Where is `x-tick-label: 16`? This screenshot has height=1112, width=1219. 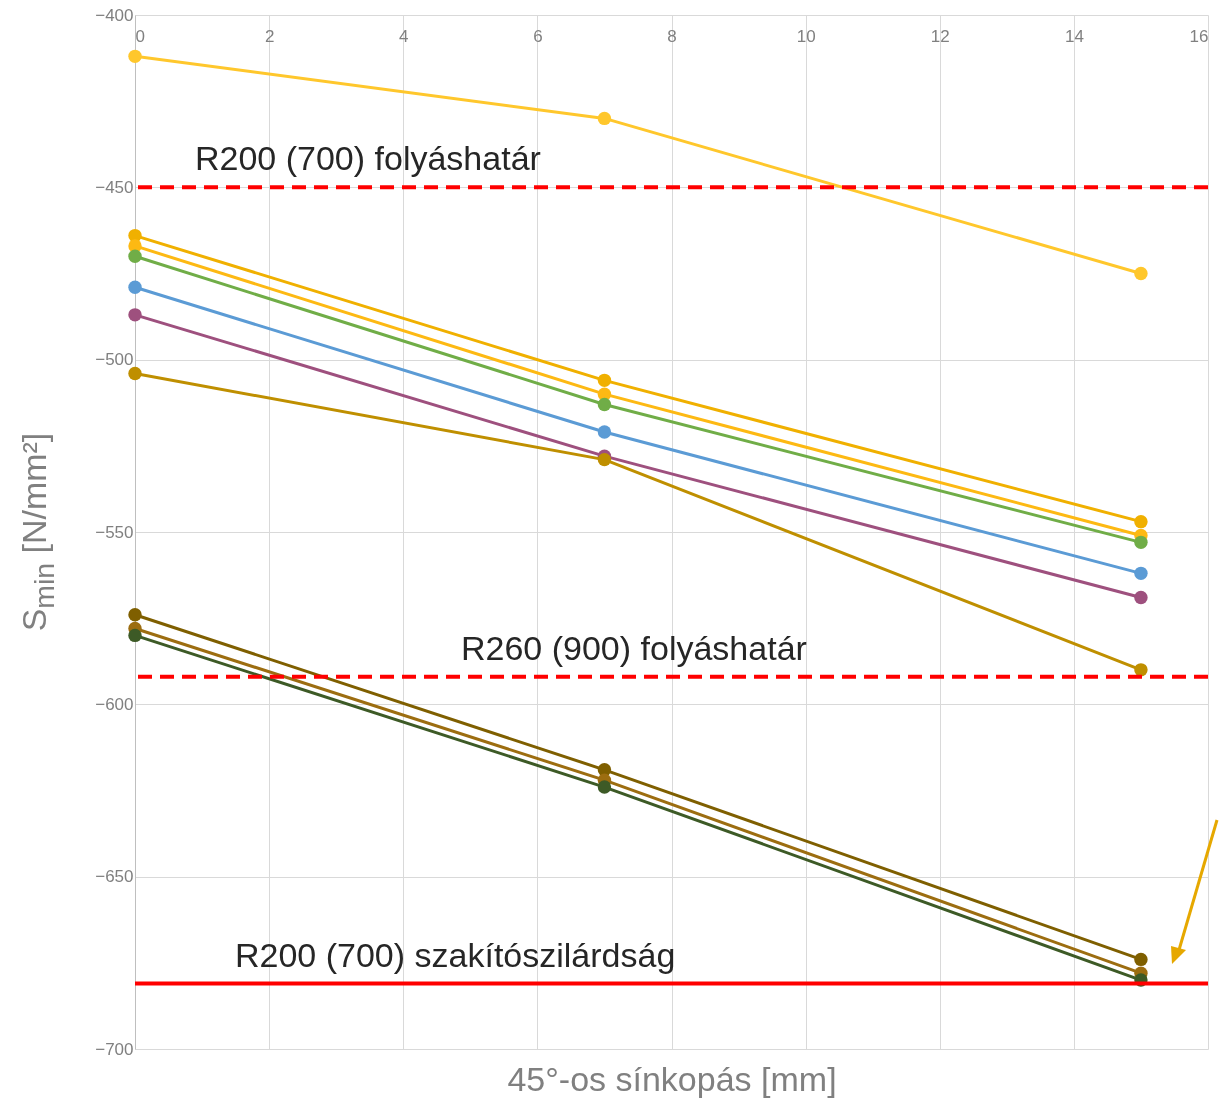 x-tick-label: 16 is located at coordinates (1199, 36).